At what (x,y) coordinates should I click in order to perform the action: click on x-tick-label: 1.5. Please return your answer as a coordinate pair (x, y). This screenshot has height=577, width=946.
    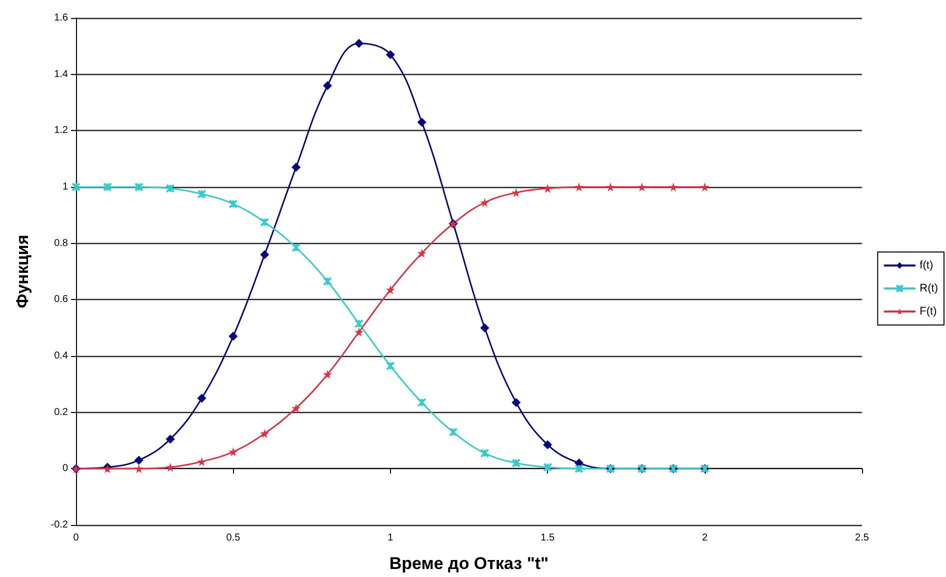
    Looking at the image, I should click on (547, 538).